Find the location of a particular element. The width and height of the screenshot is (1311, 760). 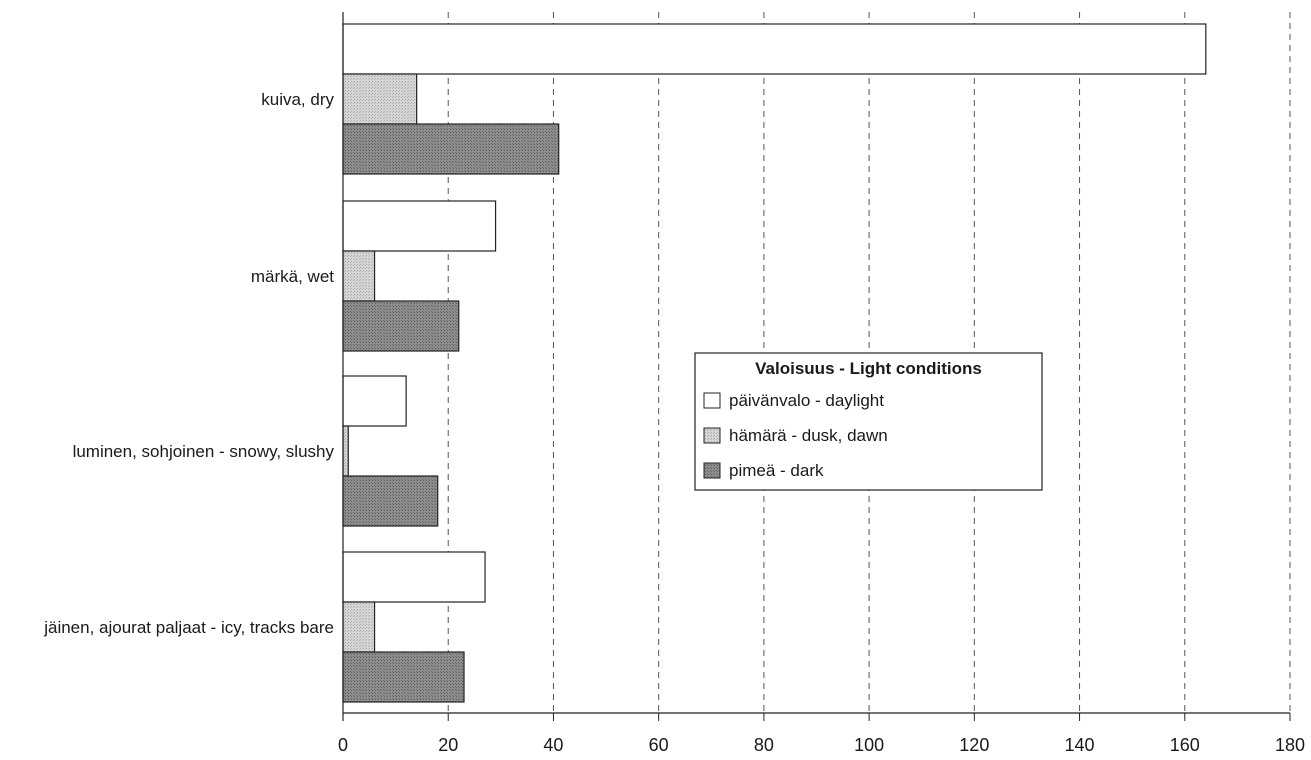

tick-label: 40 is located at coordinates (553, 745).